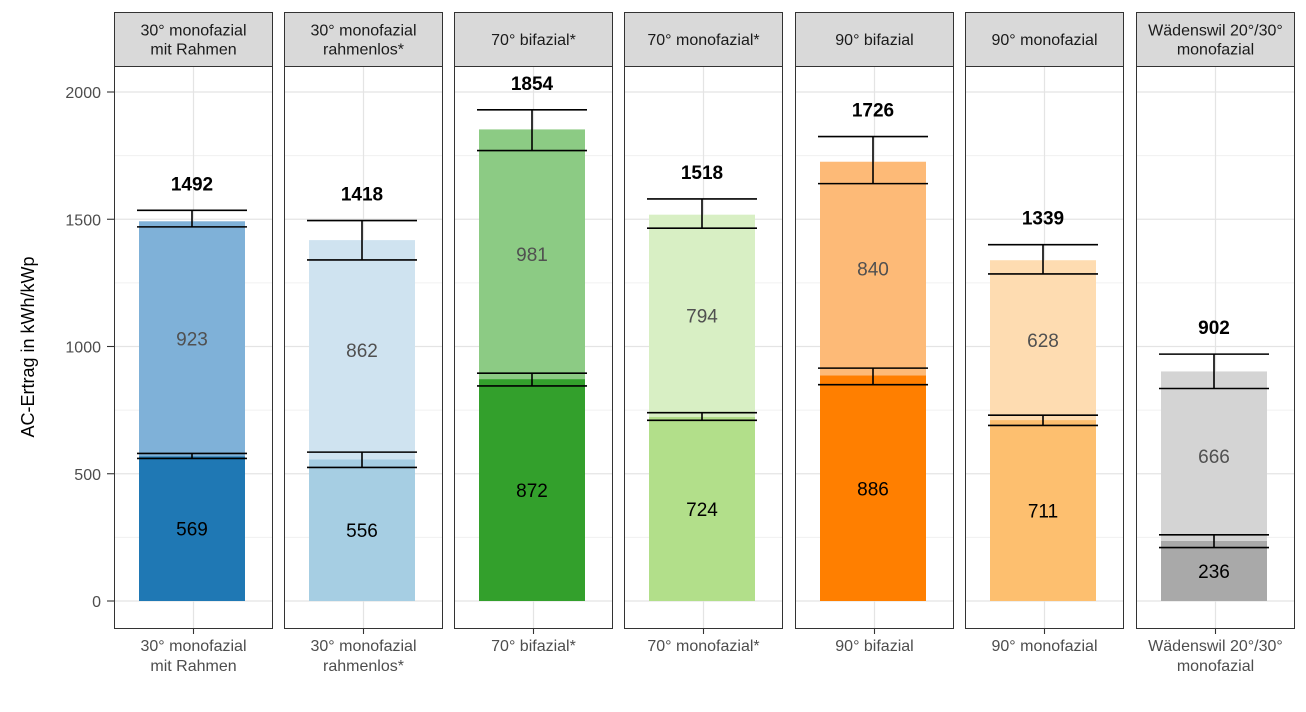 The width and height of the screenshot is (1306, 712). What do you see at coordinates (1044, 646) in the screenshot?
I see `x-tick-label: 90° monofazial` at bounding box center [1044, 646].